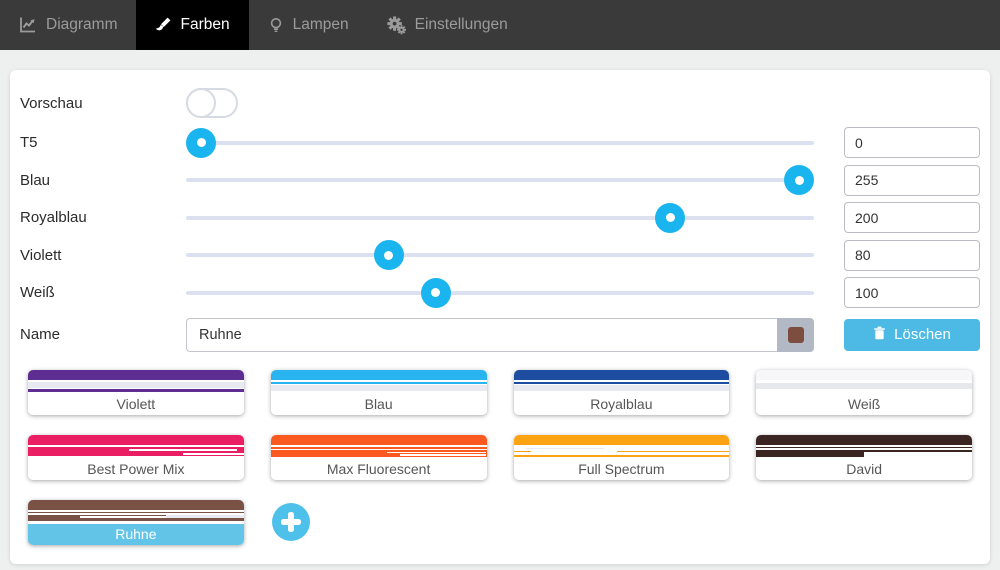 Image resolution: width=1000 pixels, height=570 pixels. Describe the element at coordinates (912, 293) in the screenshot. I see `value-input-weiß` at that location.